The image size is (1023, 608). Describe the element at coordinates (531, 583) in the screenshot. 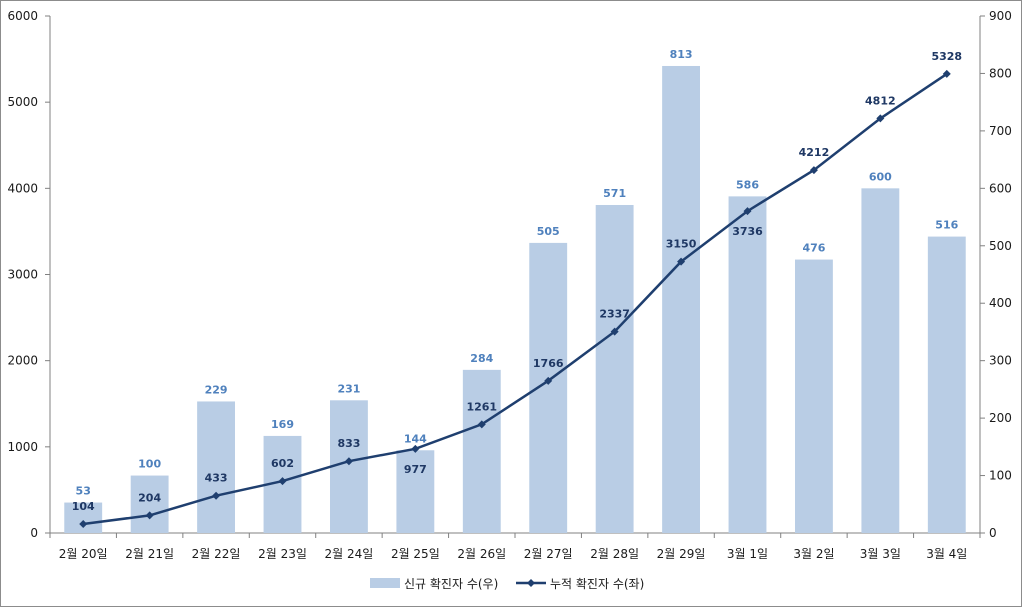

I see `legend-swatch-cumulative-marker` at that location.